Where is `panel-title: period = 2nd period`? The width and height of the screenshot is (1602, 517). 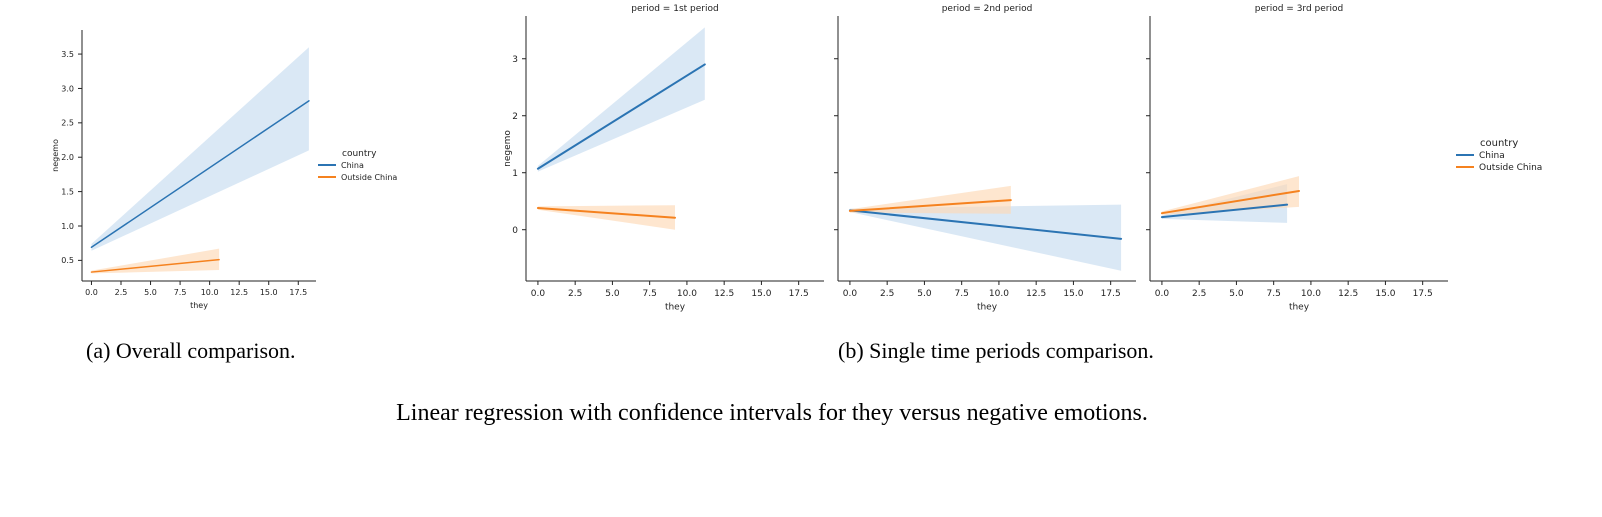
panel-title: period = 2nd period is located at coordinates (987, 9).